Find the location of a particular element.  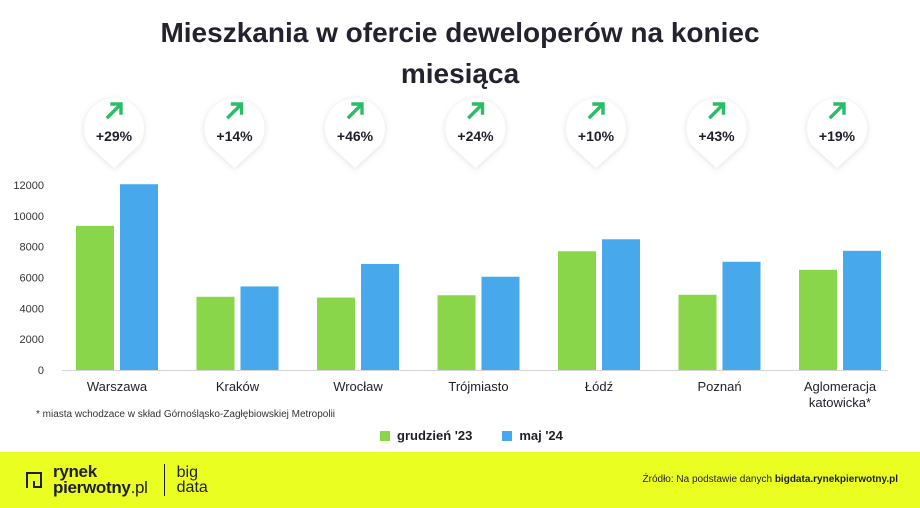

brand-name-line-1: rynek is located at coordinates (75, 471).